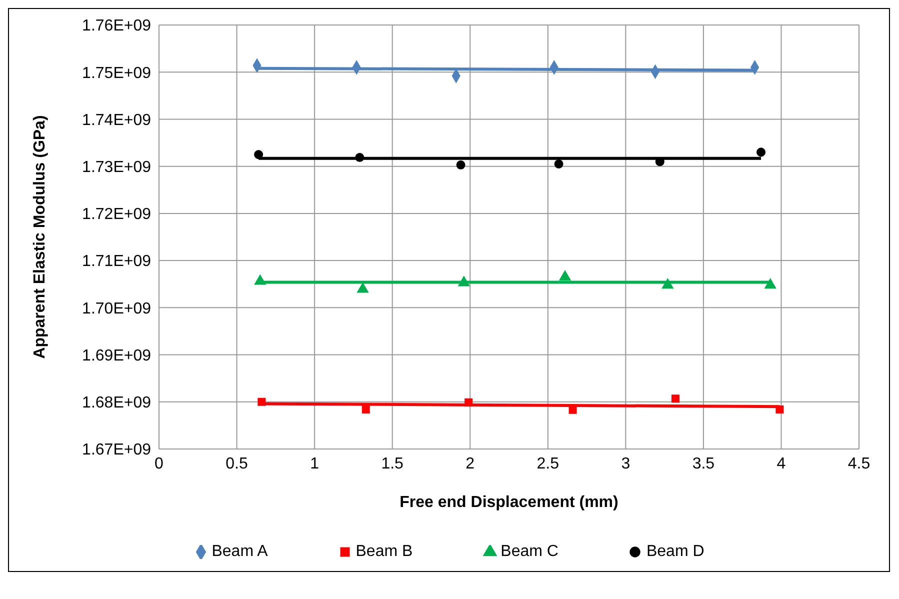  What do you see at coordinates (529, 552) in the screenshot?
I see `legend-label: Beam C` at bounding box center [529, 552].